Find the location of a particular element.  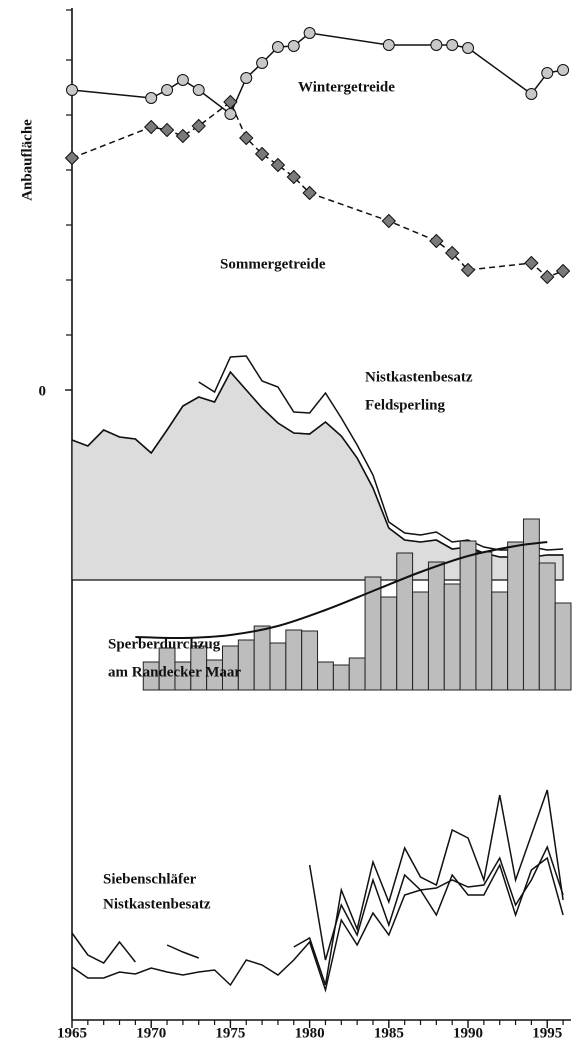

annotation: Siebenschläfer is located at coordinates (150, 879).